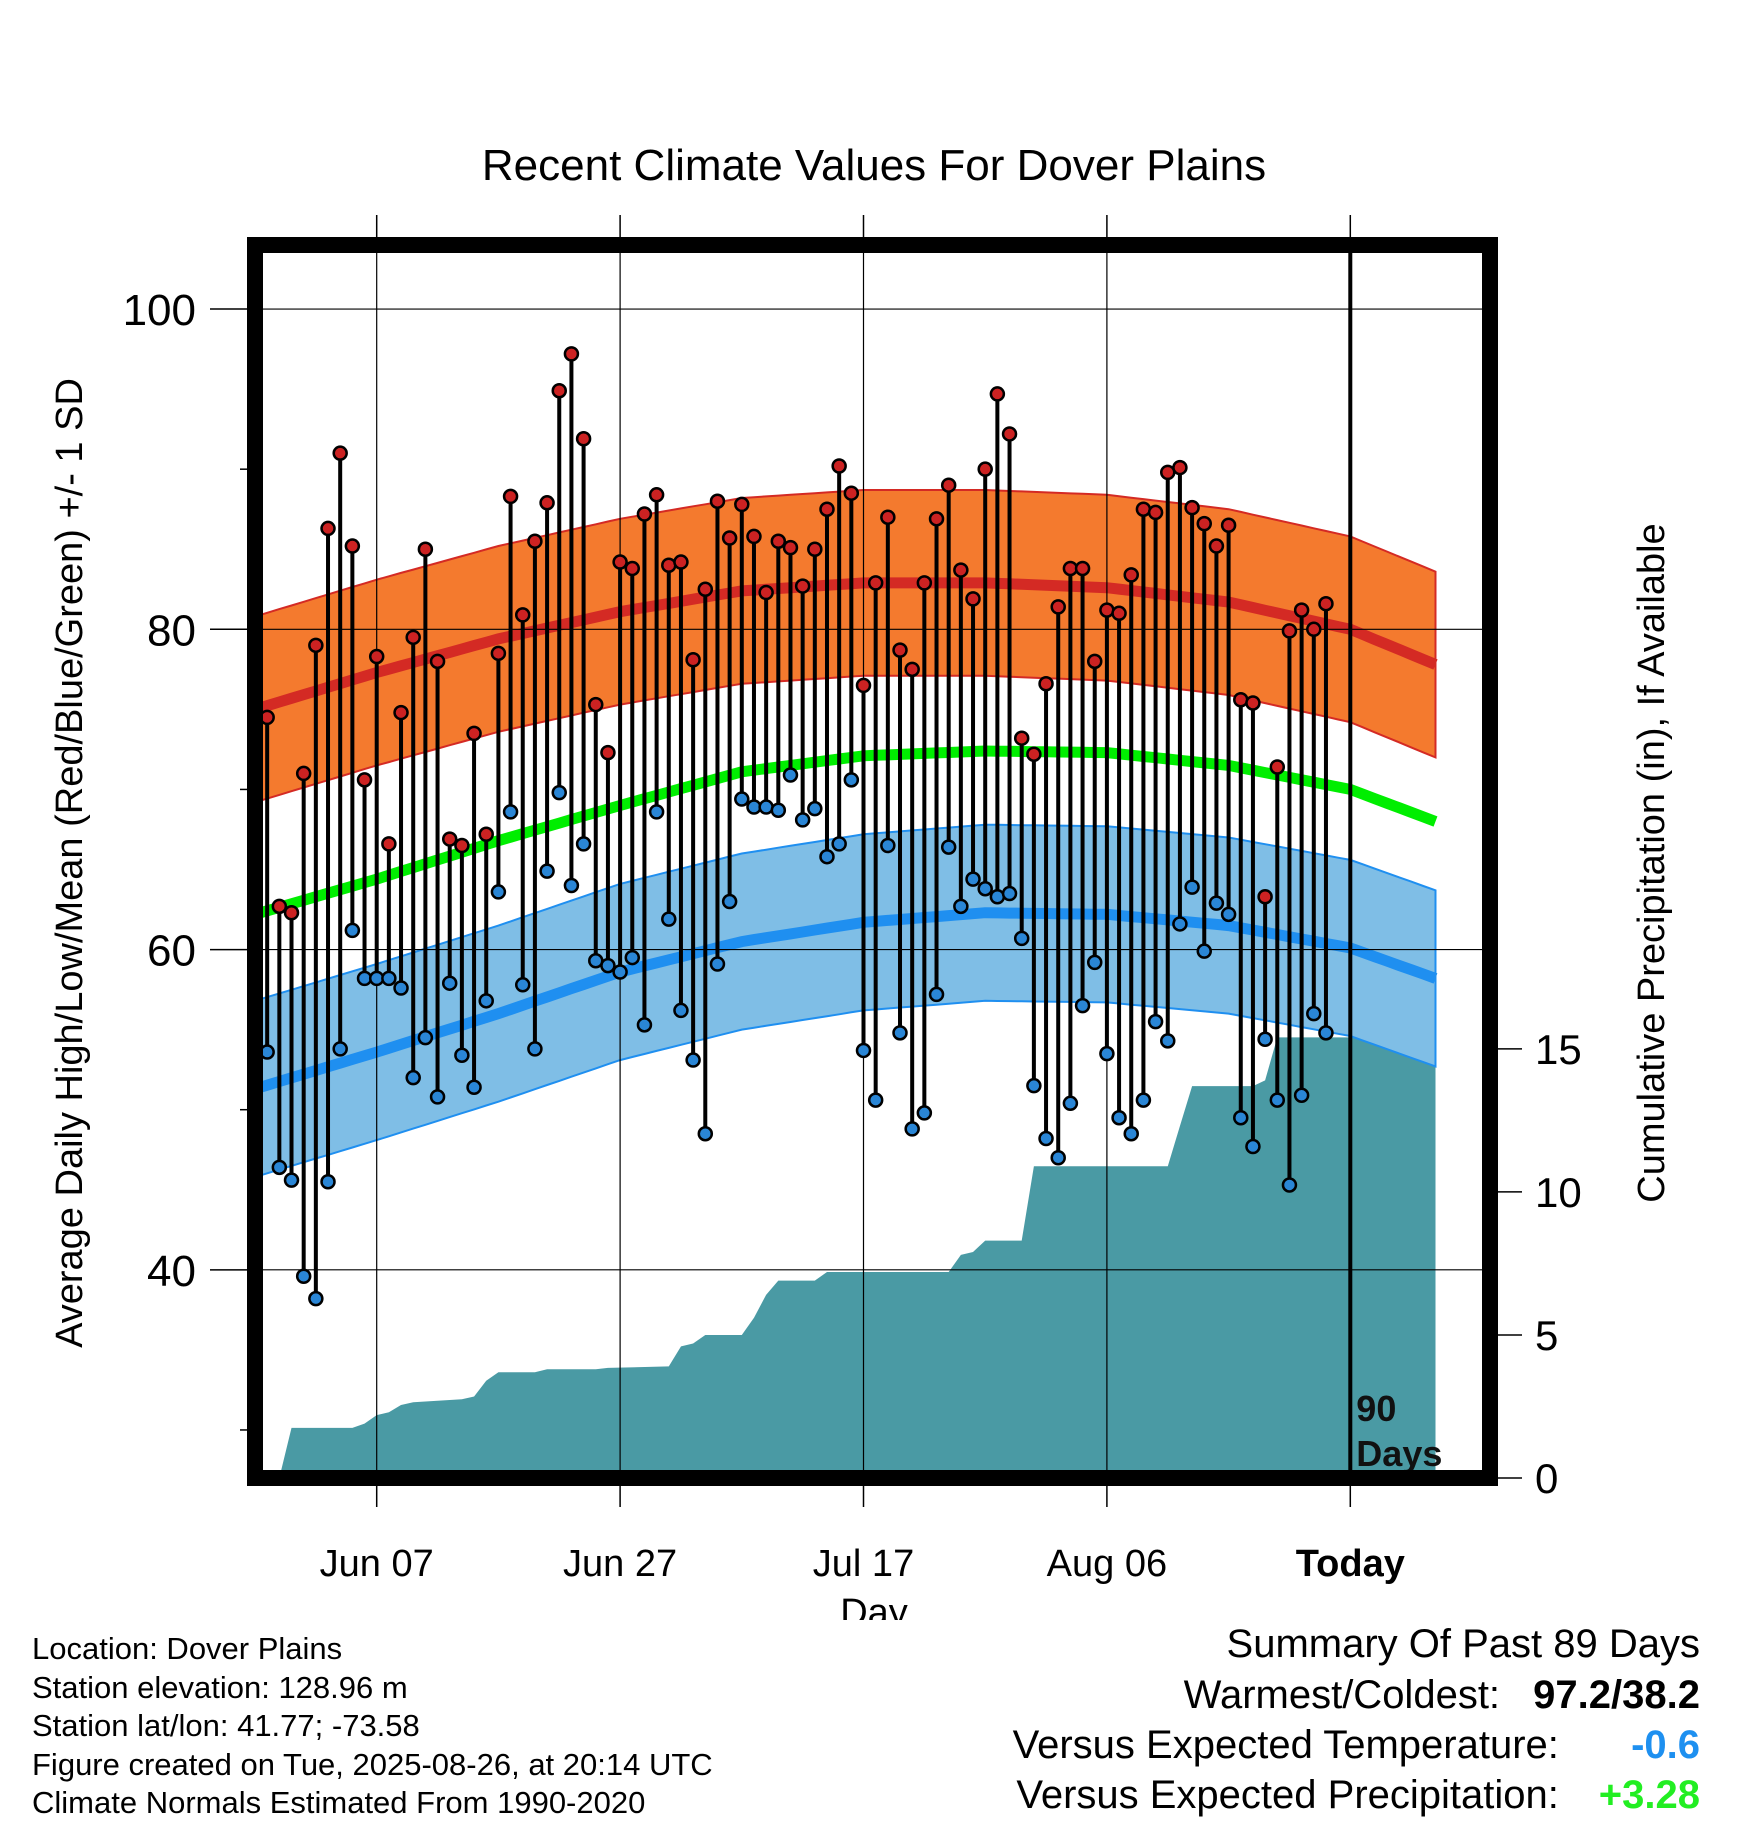 This screenshot has width=1748, height=1828. Describe the element at coordinates (1546, 1478) in the screenshot. I see `y2-tick-label: 0` at that location.